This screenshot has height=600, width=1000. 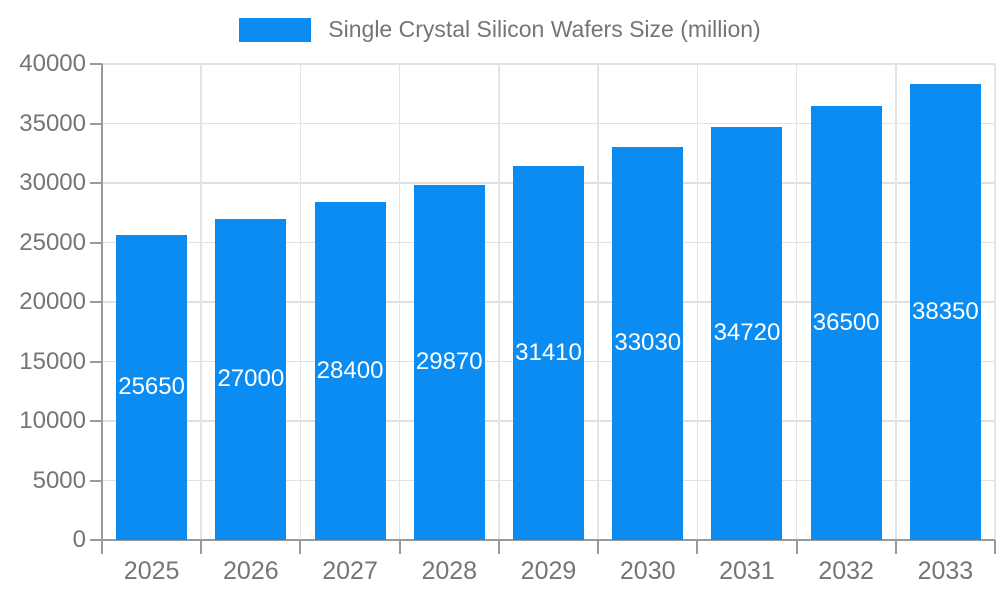 I want to click on bar-2029, so click(x=548, y=353).